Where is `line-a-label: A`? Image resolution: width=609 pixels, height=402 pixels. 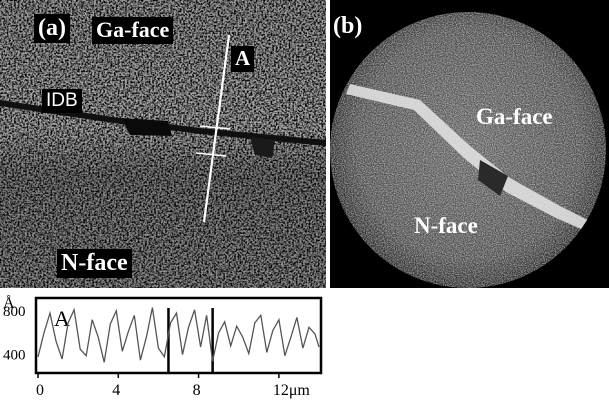
line-a-label: A is located at coordinates (243, 59).